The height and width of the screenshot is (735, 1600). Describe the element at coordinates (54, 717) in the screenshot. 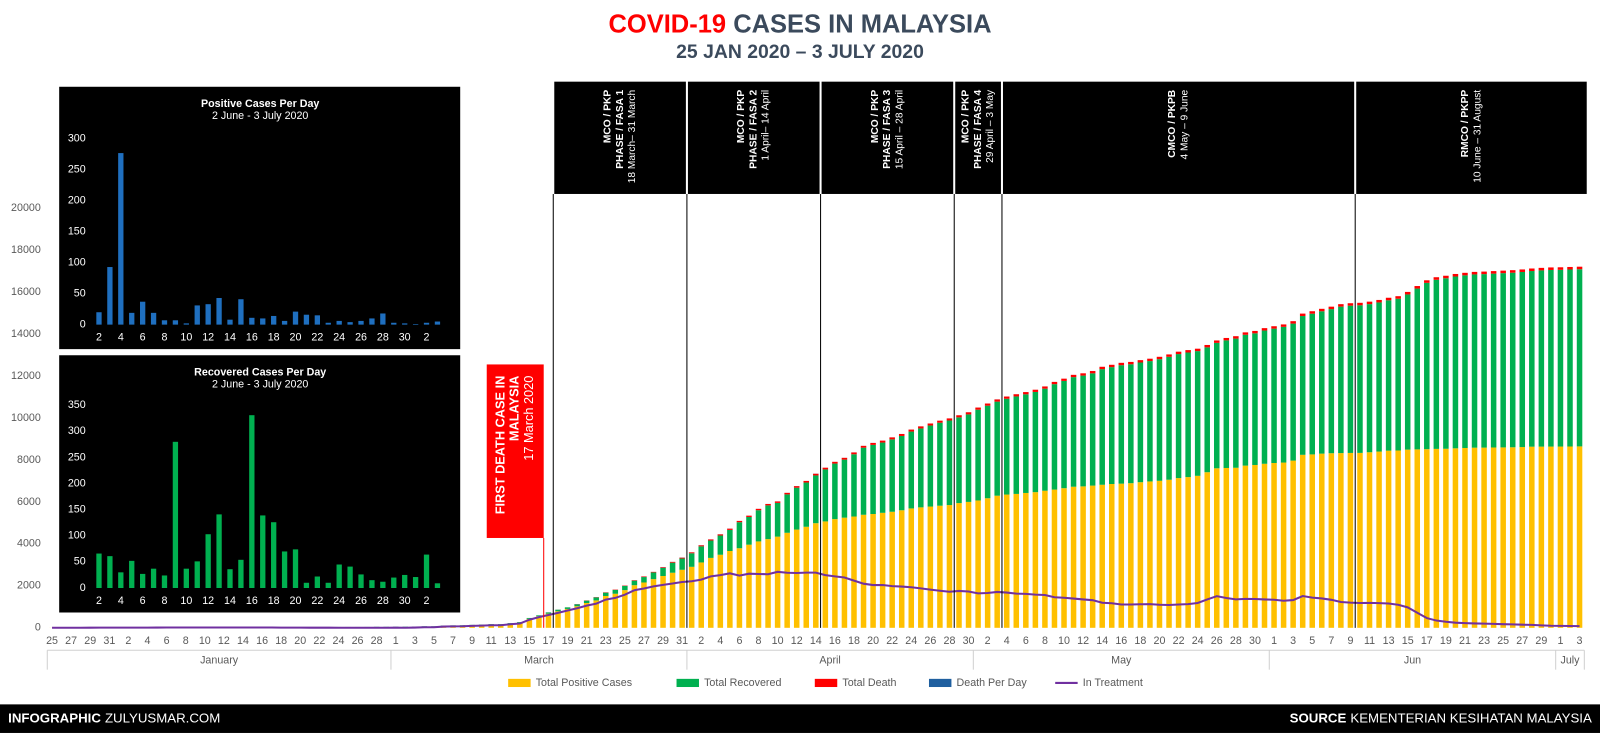

I see `footer-left-bold: INFOGRAPHIC` at that location.